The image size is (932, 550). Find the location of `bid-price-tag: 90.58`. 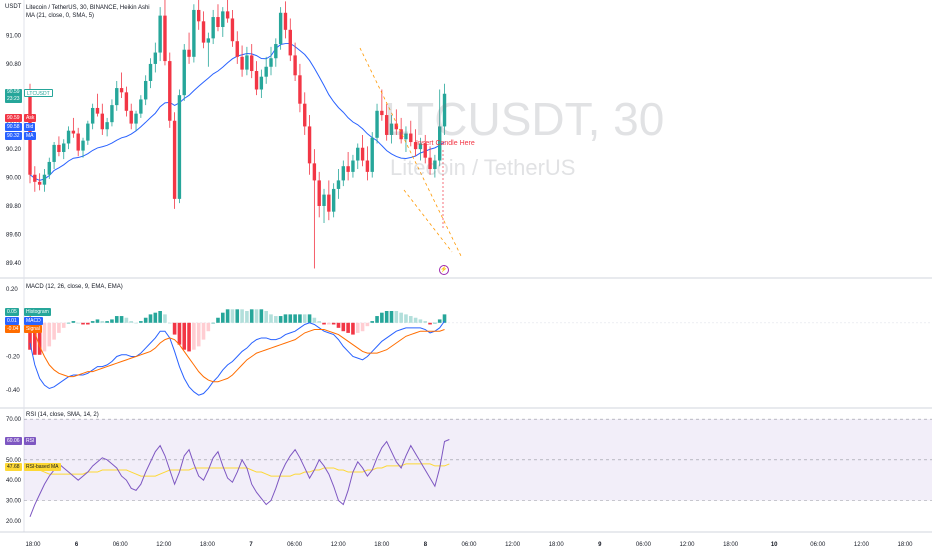

bid-price-tag: 90.58 is located at coordinates (13, 127).